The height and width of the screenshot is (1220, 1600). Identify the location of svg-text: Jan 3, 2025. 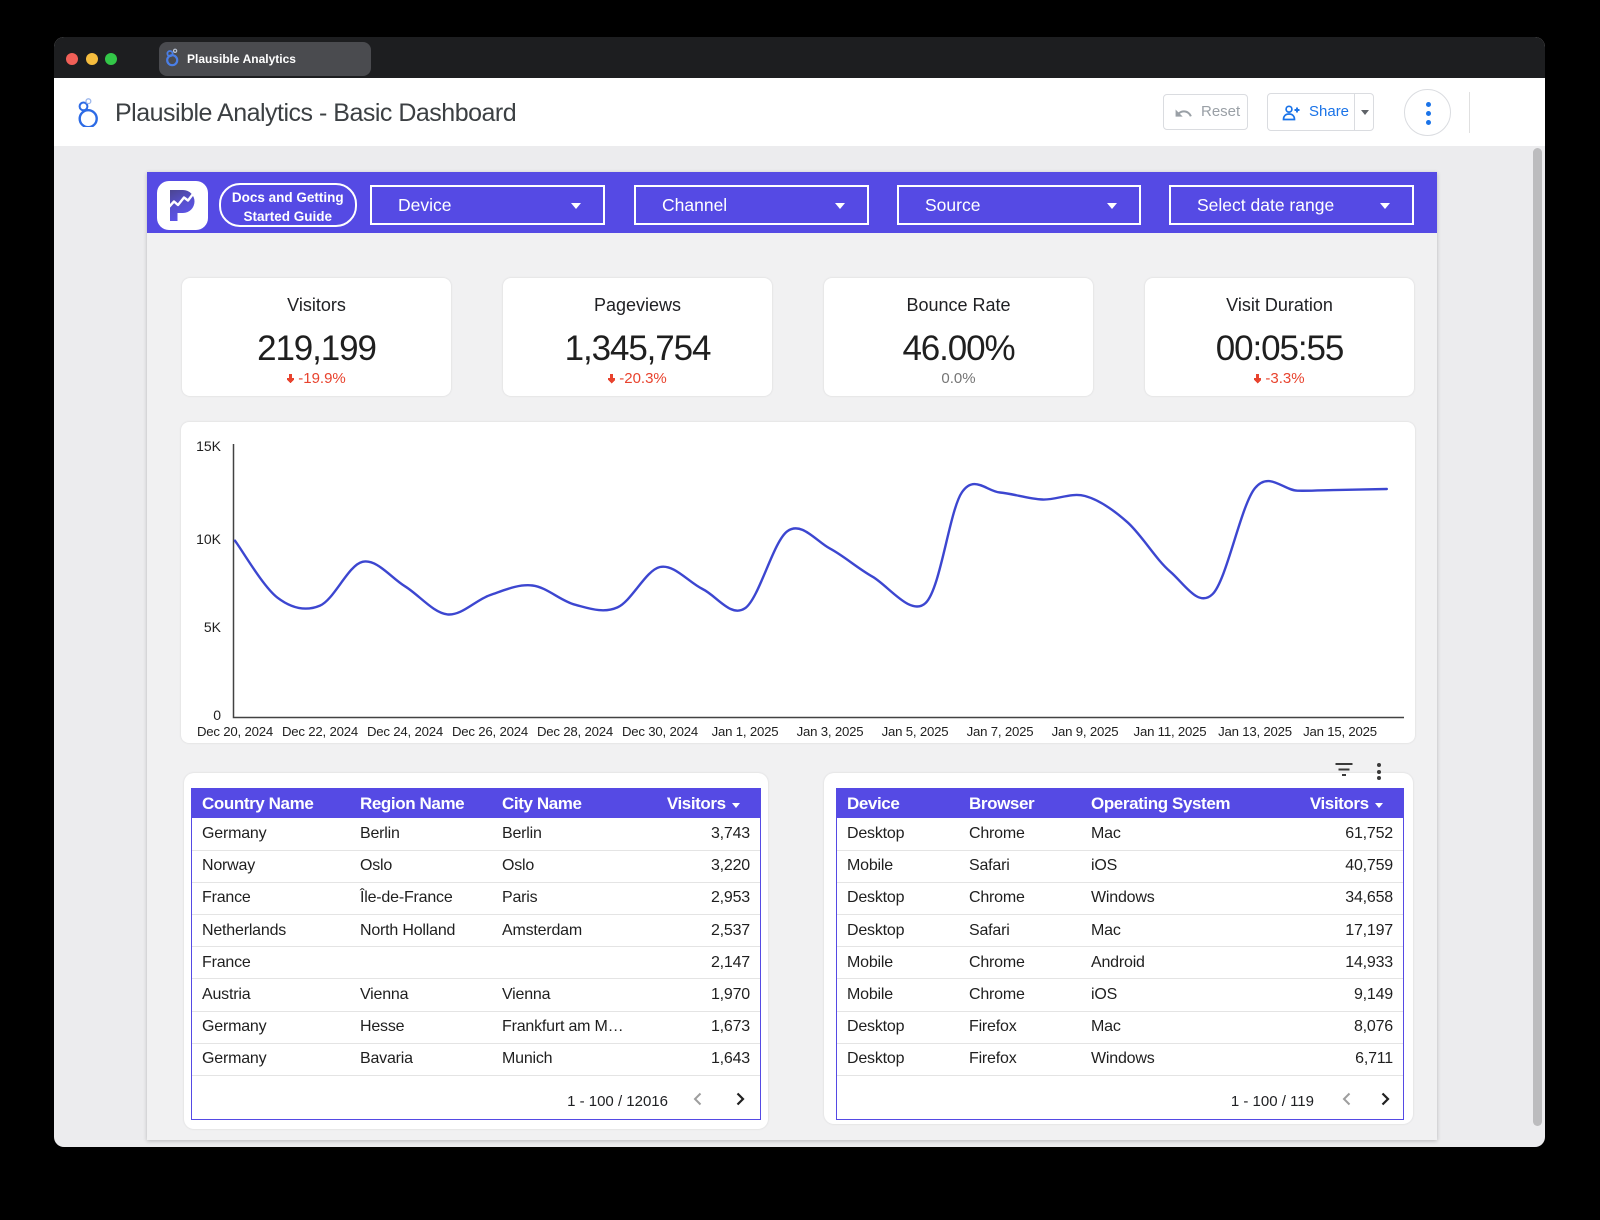
(830, 731).